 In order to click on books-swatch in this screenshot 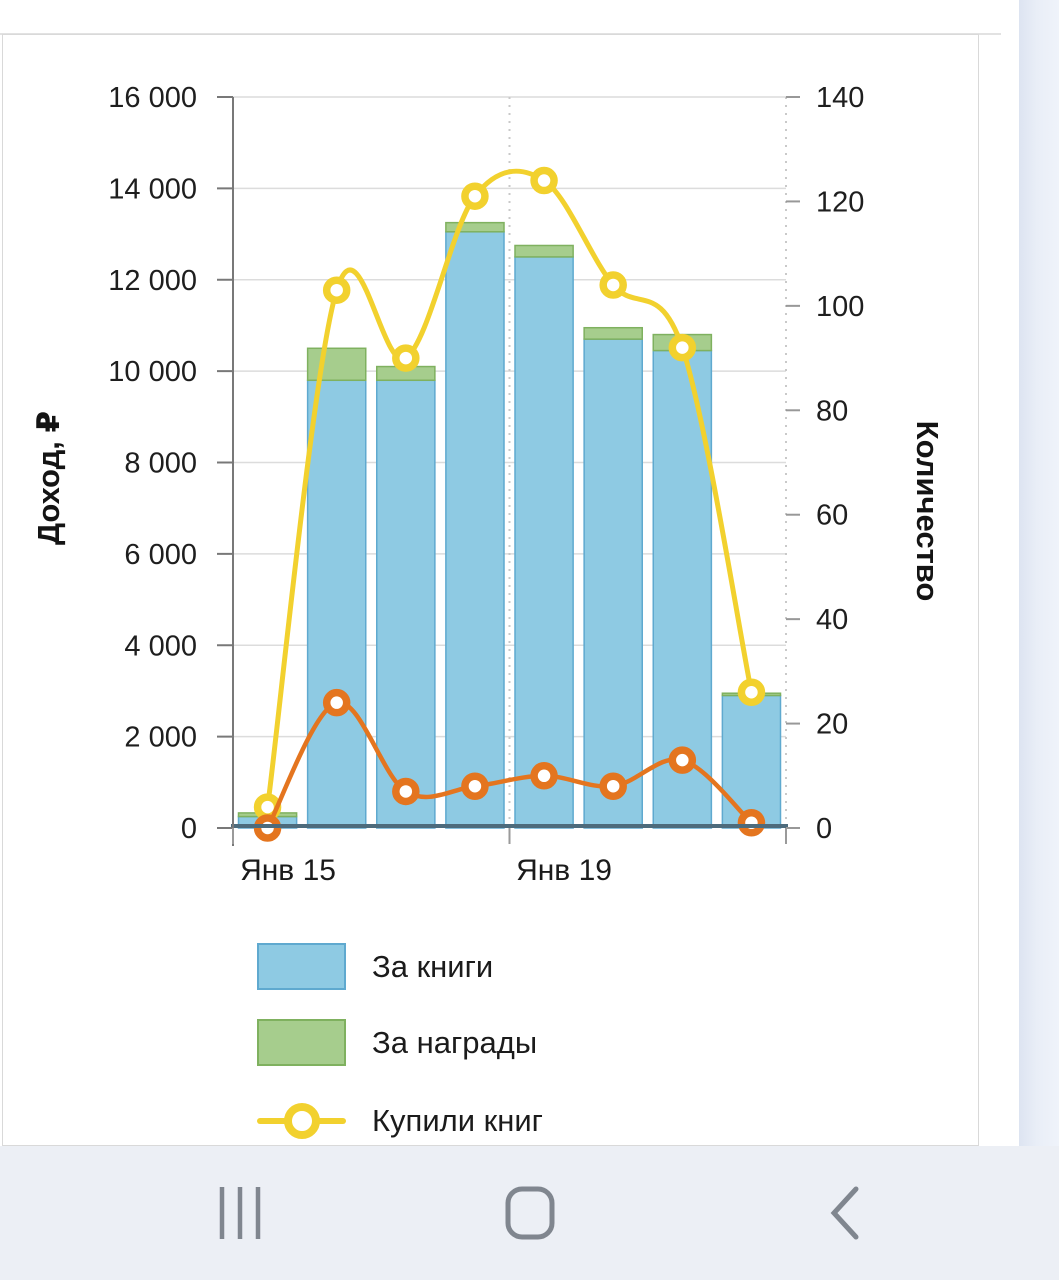, I will do `click(301, 966)`.